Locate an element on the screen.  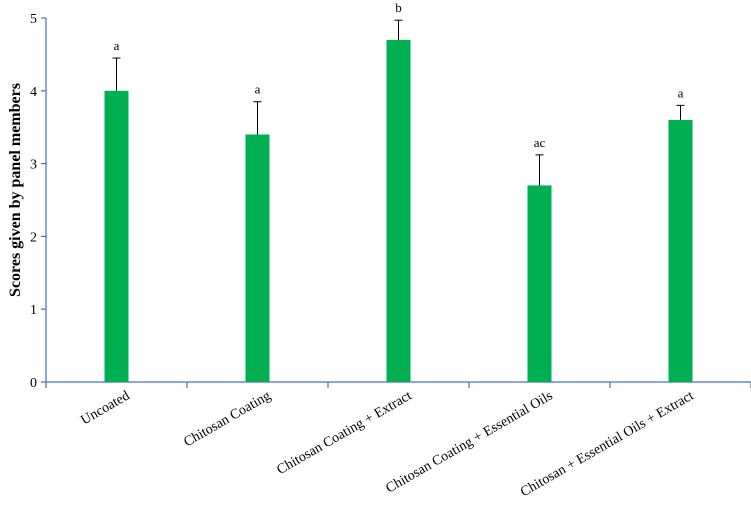
x-category-label: Chitosan Coating + Extract is located at coordinates (345, 433).